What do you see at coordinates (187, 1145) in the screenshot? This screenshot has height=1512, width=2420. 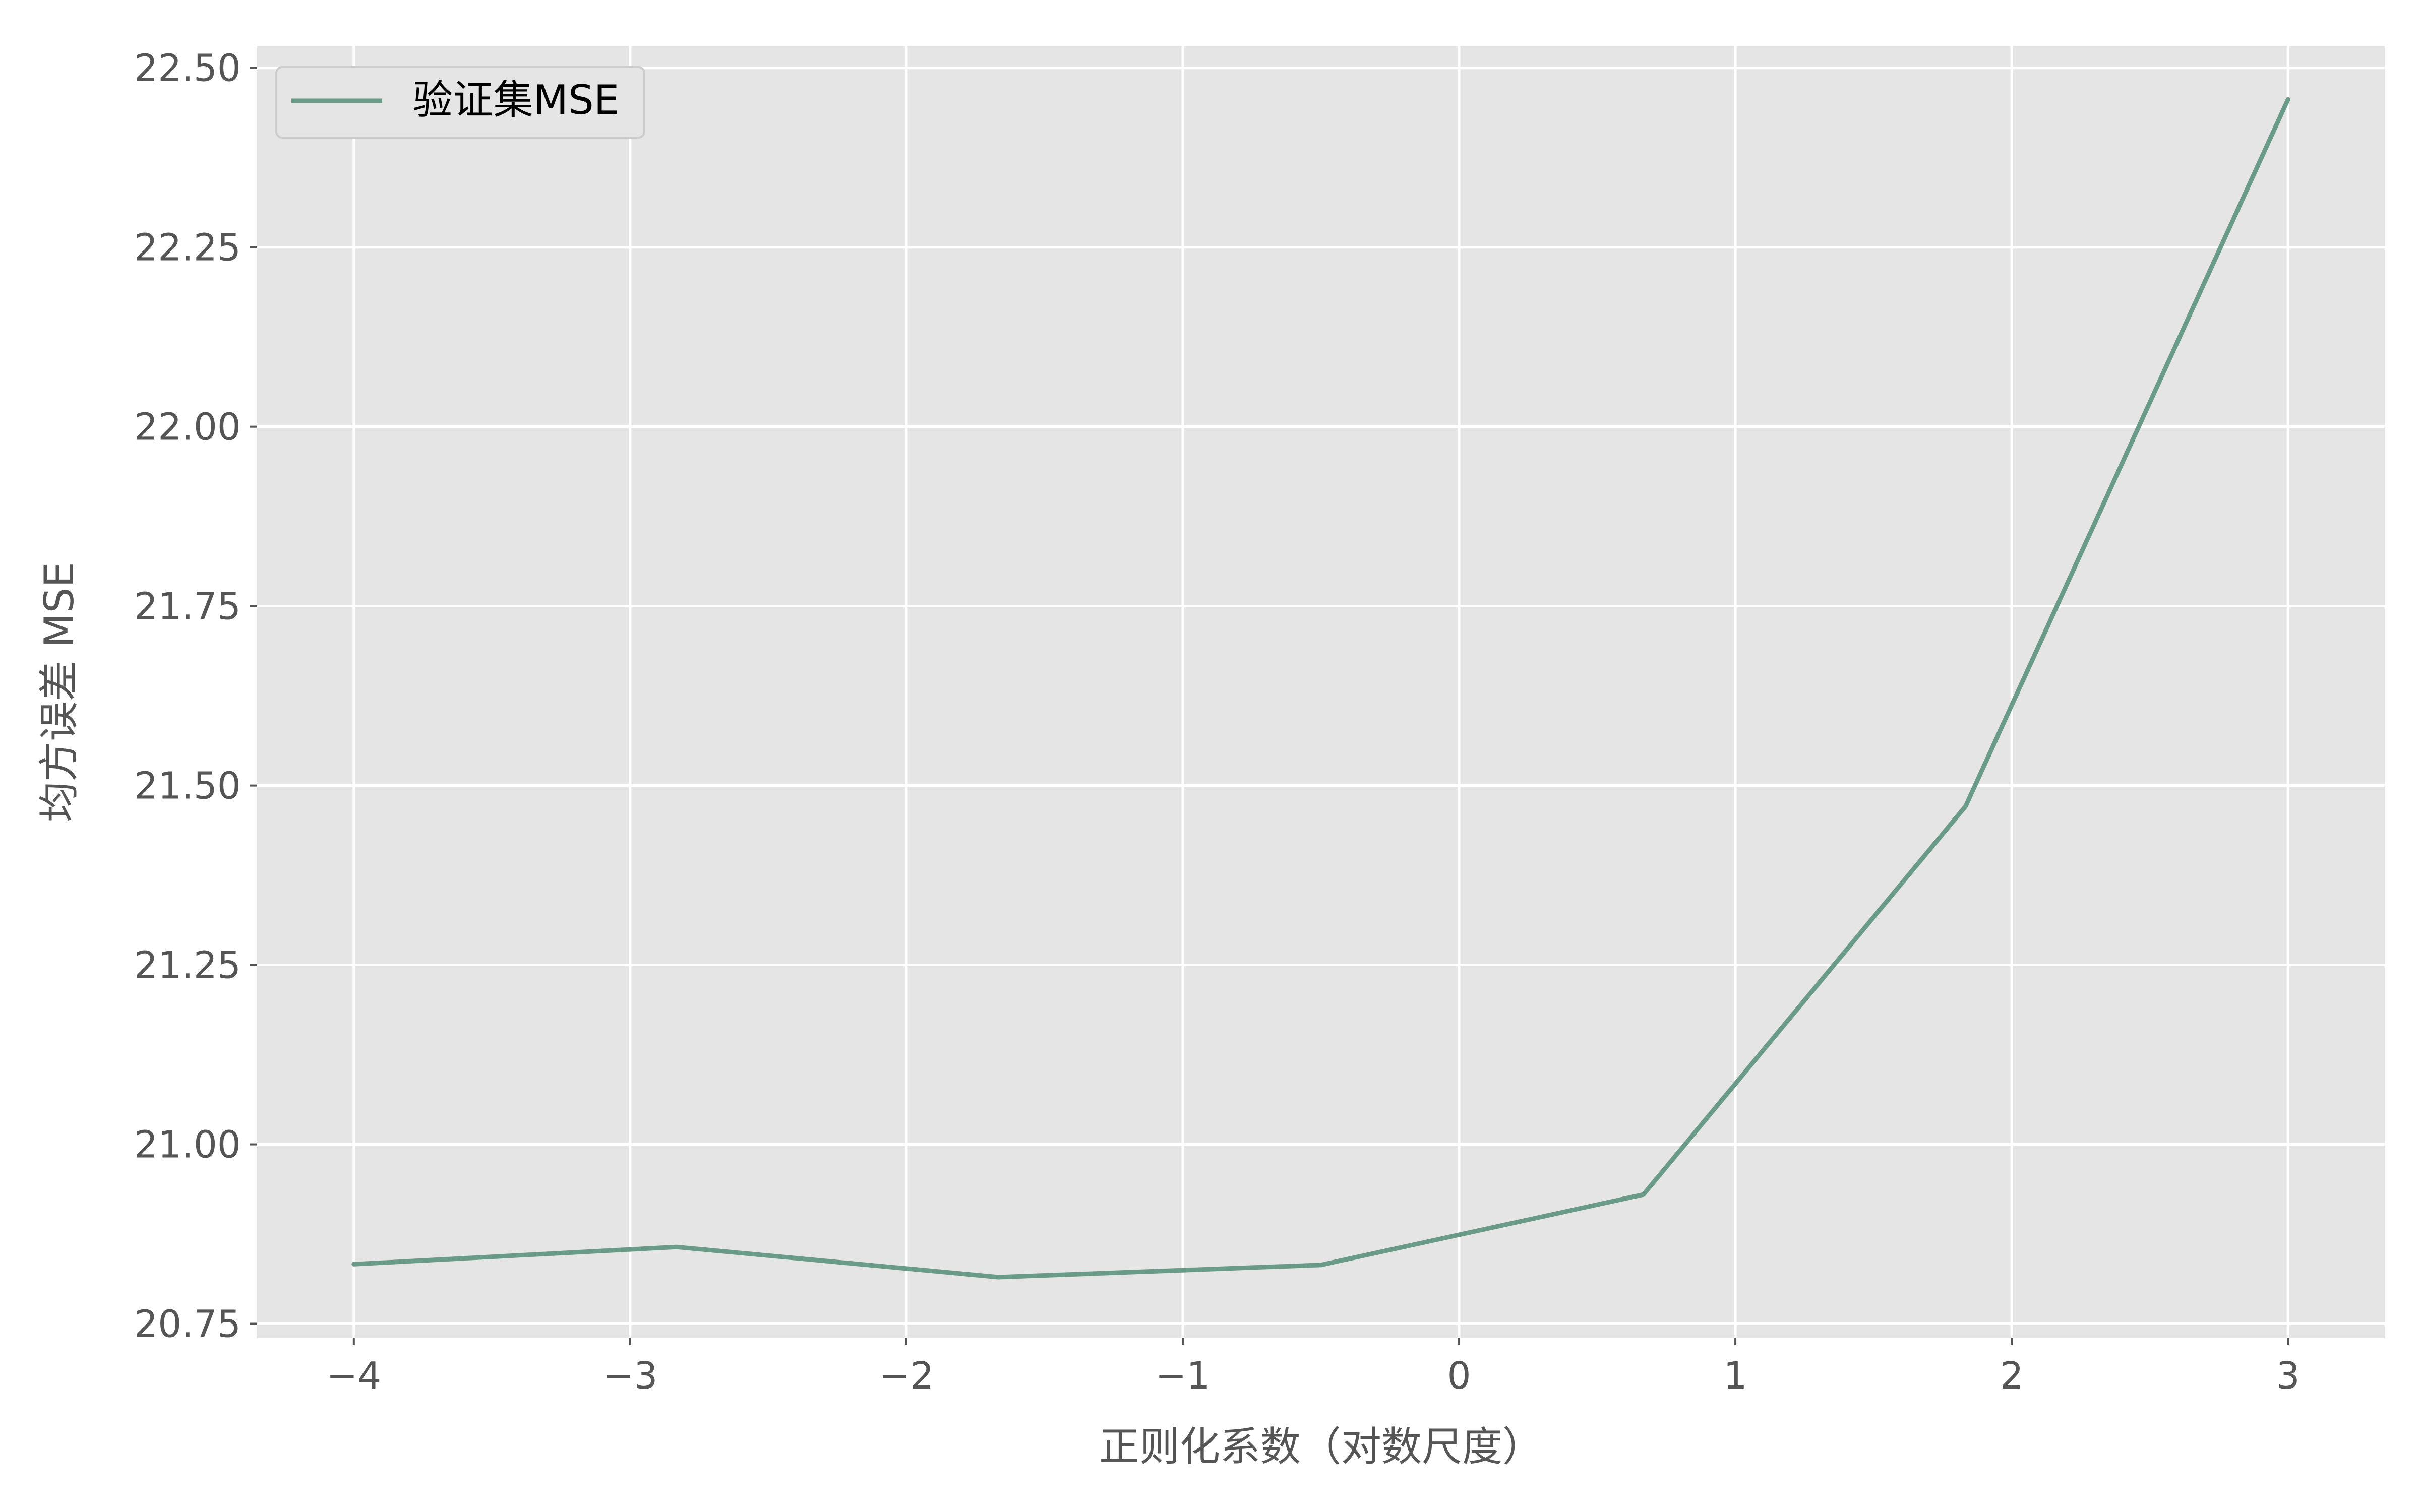 I see `y-tick-label: 21.00` at bounding box center [187, 1145].